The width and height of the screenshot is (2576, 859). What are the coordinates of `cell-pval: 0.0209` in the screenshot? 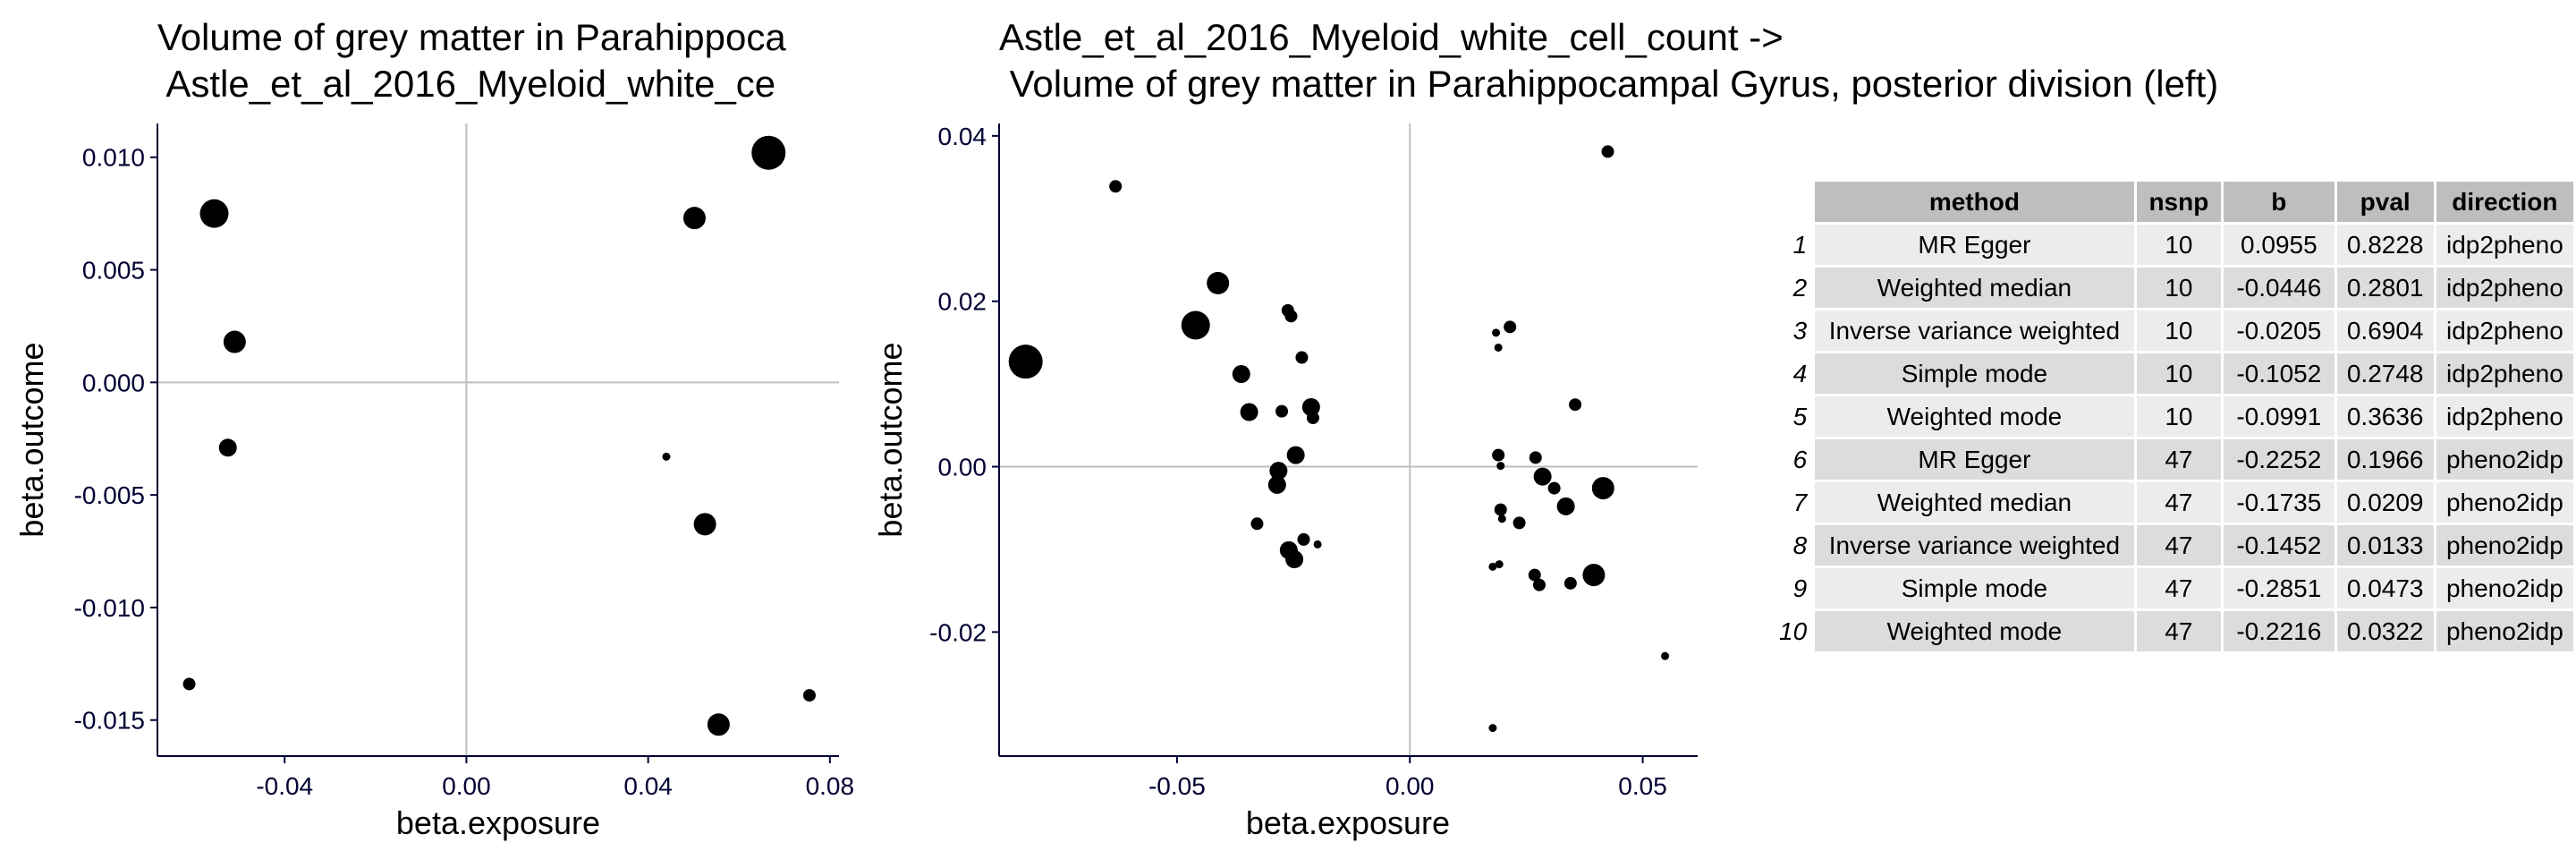 It's located at (2385, 502).